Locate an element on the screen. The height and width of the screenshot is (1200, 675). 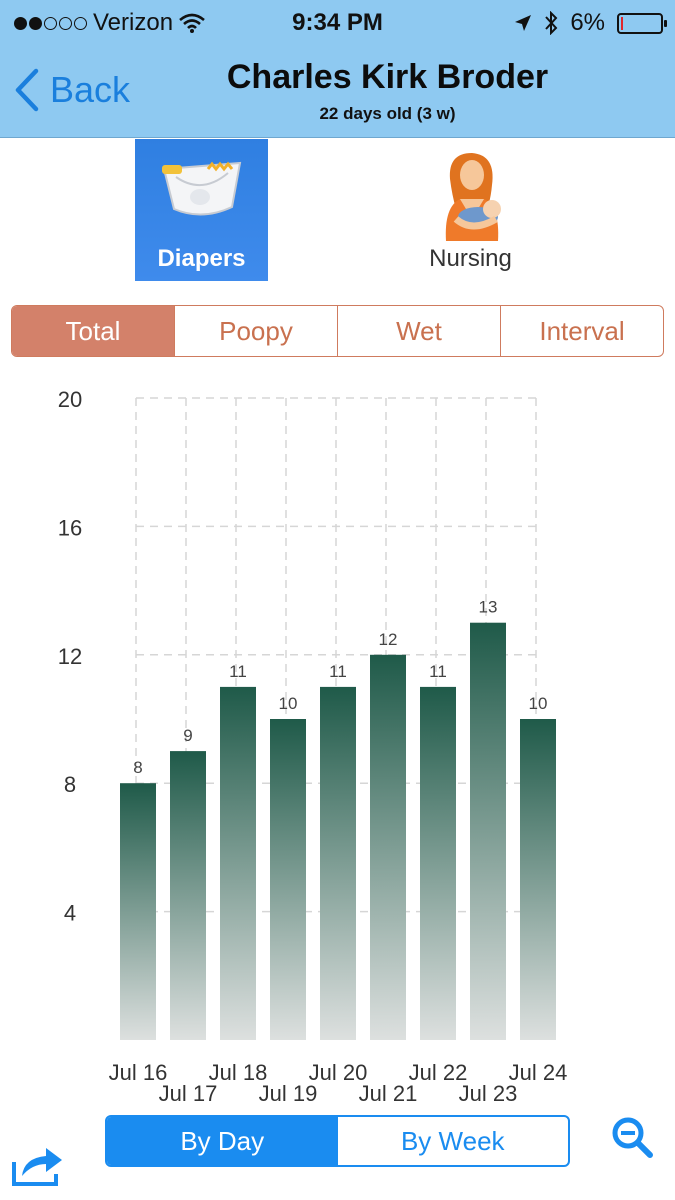
tab-by-day: By Day is located at coordinates (222, 1141).